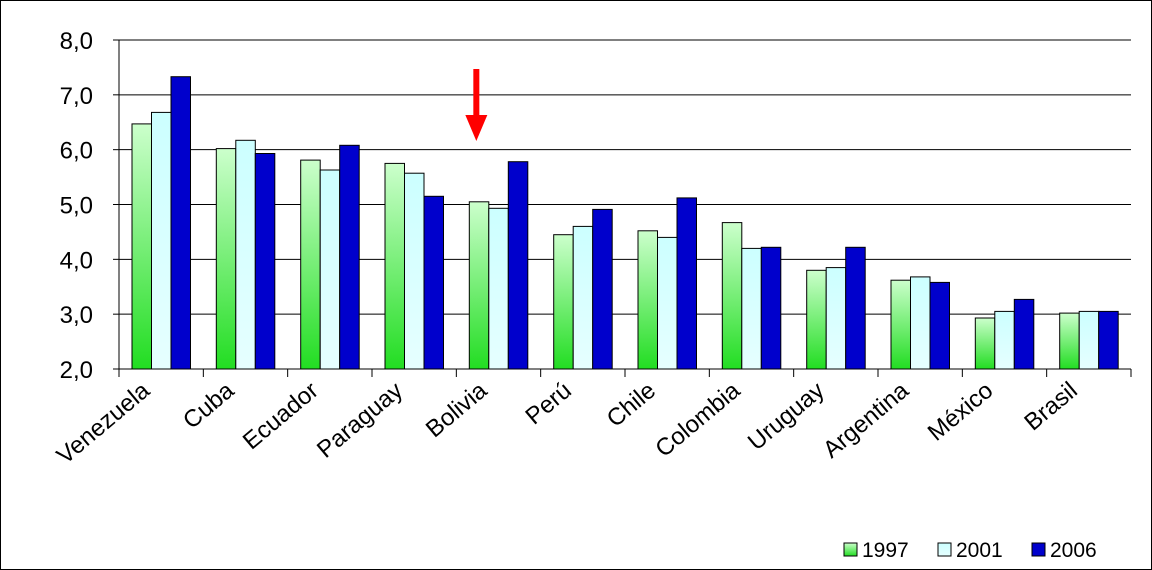 The image size is (1152, 570). I want to click on bar-2001-chile, so click(667, 303).